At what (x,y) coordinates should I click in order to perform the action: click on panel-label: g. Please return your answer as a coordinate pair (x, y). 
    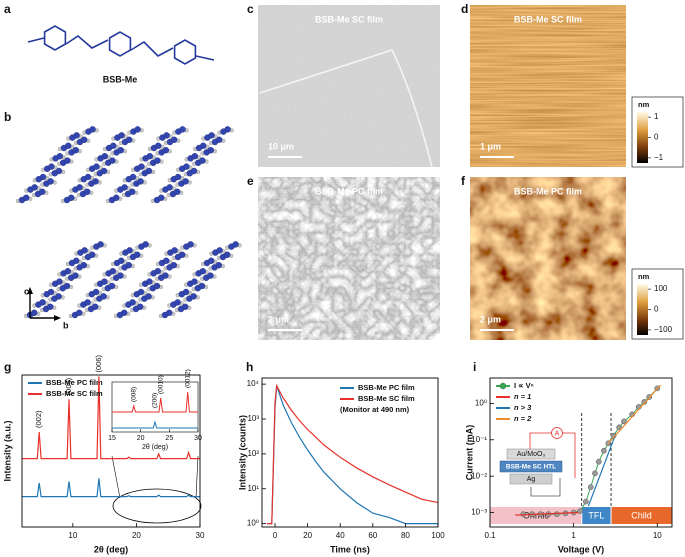
    Looking at the image, I should click on (7, 367).